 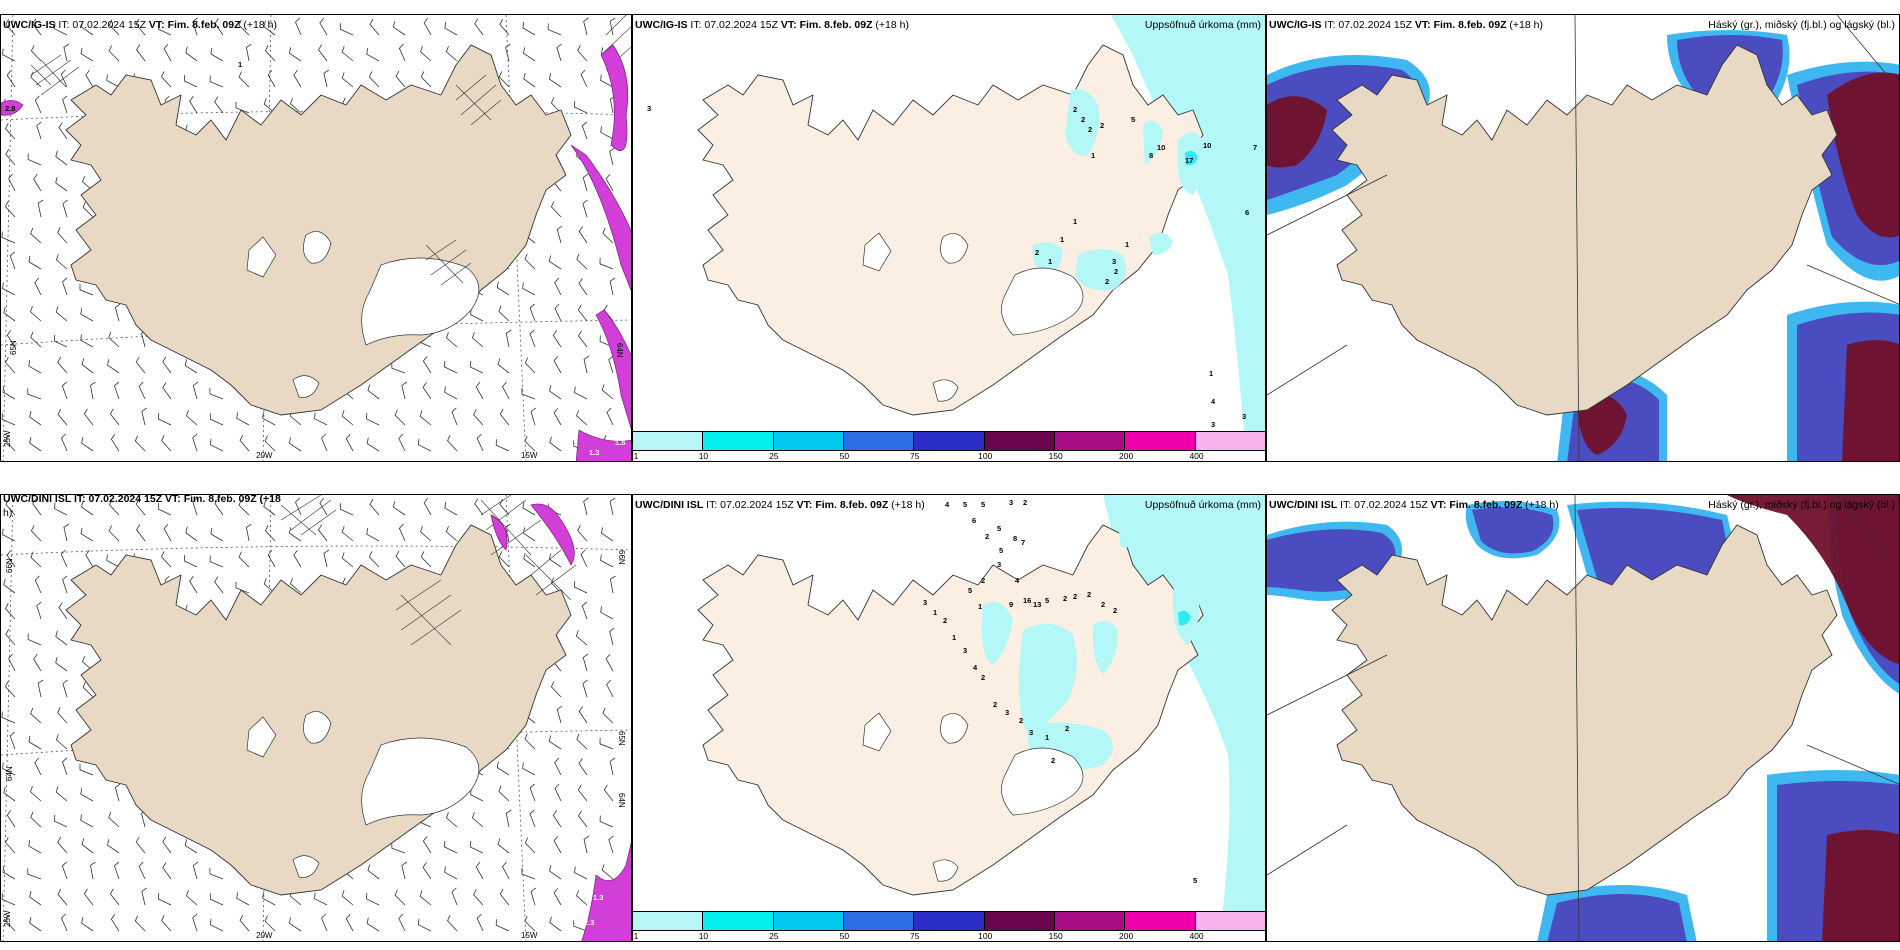 I want to click on wind-value-label: 1, so click(x=240, y=64).